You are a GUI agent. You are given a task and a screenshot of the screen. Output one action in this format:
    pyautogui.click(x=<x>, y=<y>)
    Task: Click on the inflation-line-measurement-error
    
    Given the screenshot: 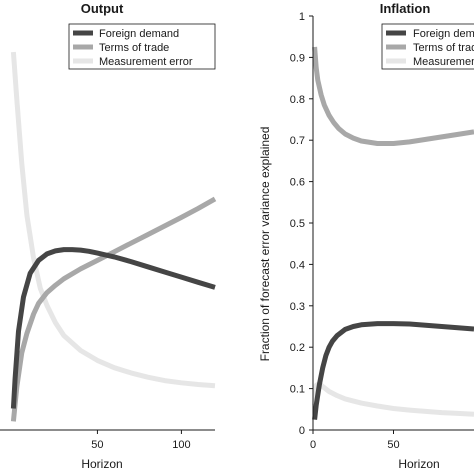 What is the action you would take?
    pyautogui.click(x=393, y=399)
    